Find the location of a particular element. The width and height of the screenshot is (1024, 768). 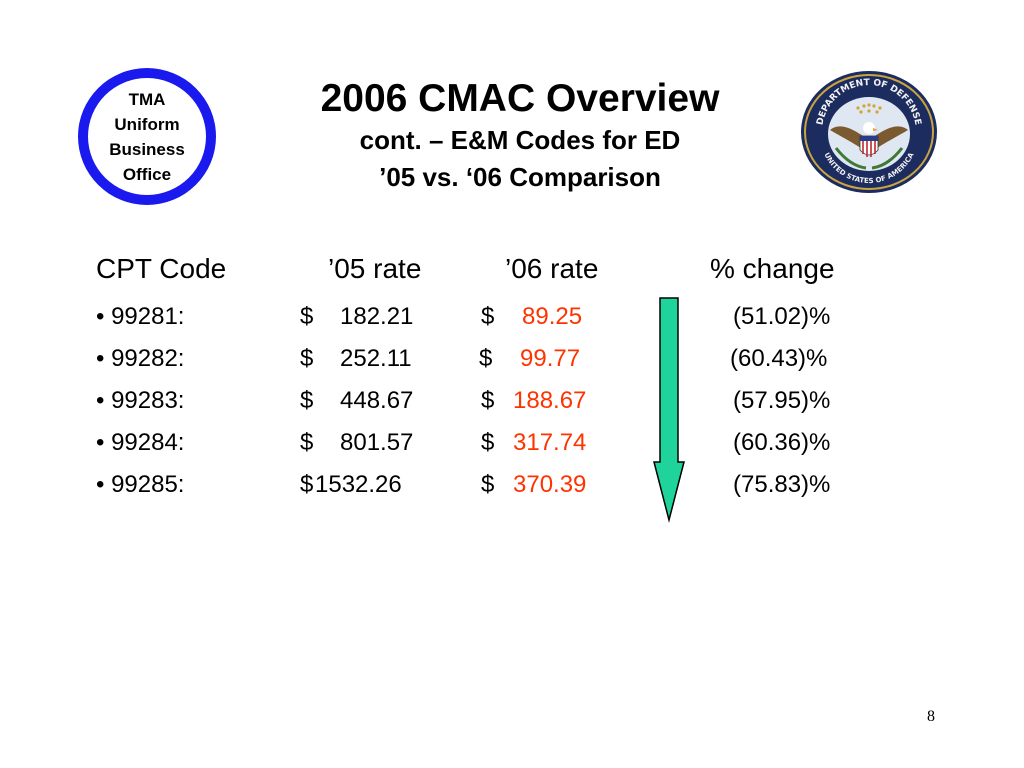

rate05-value: 801.57 is located at coordinates (377, 442).